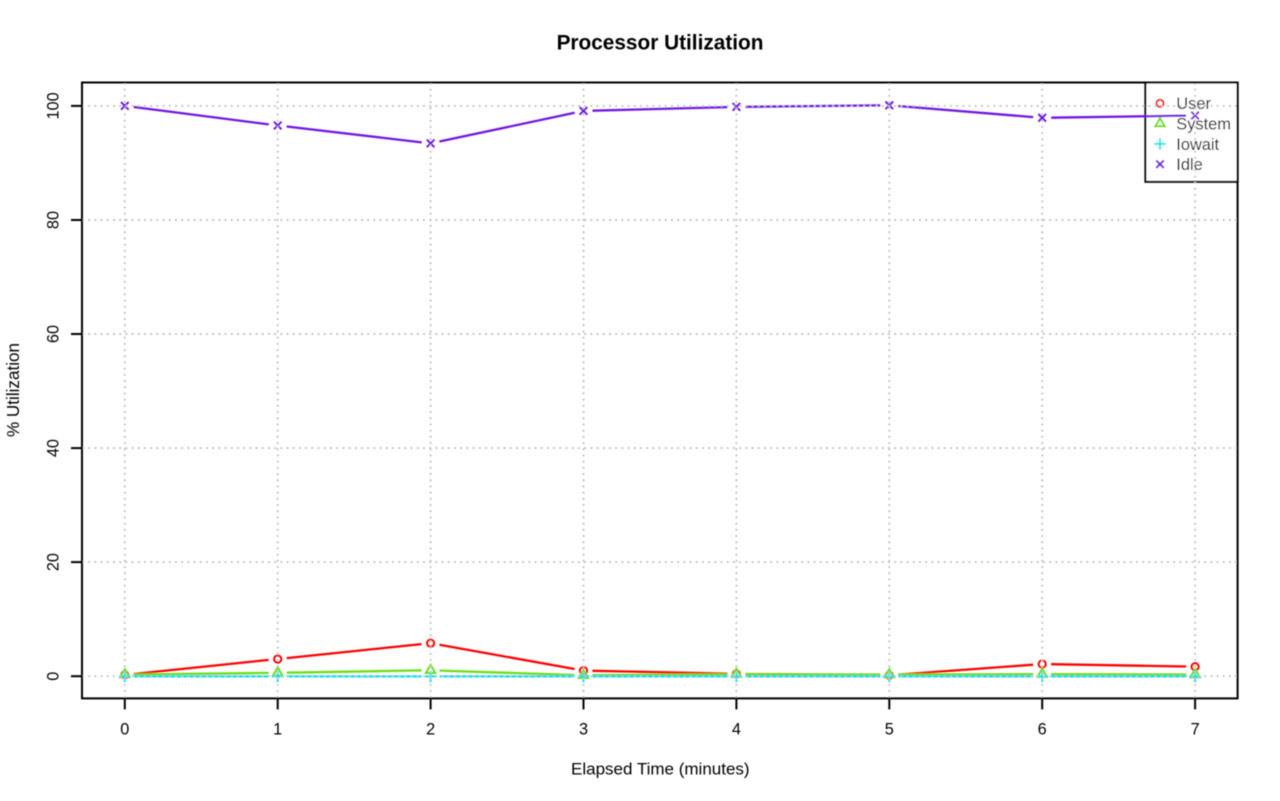  I want to click on svg-text: 60, so click(54, 334).